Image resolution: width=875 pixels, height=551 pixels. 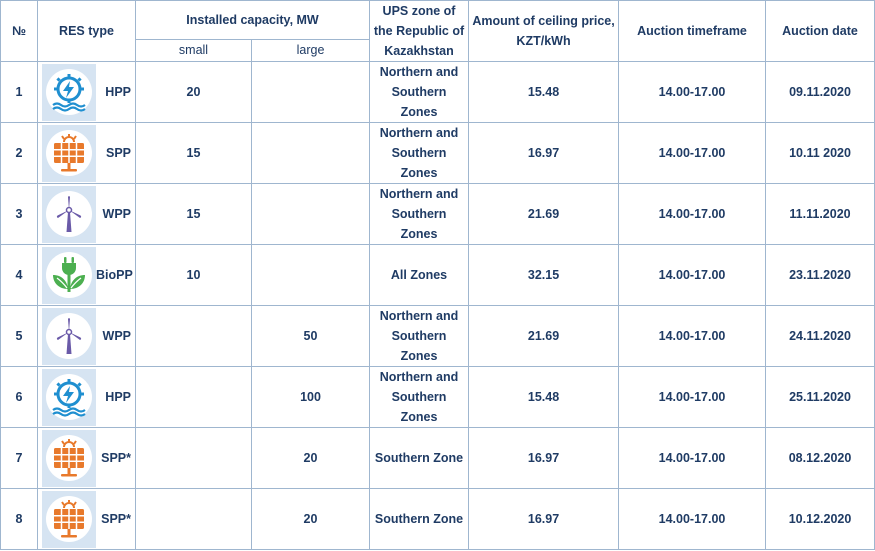 I want to click on header-res-type: RES type, so click(x=86, y=31).